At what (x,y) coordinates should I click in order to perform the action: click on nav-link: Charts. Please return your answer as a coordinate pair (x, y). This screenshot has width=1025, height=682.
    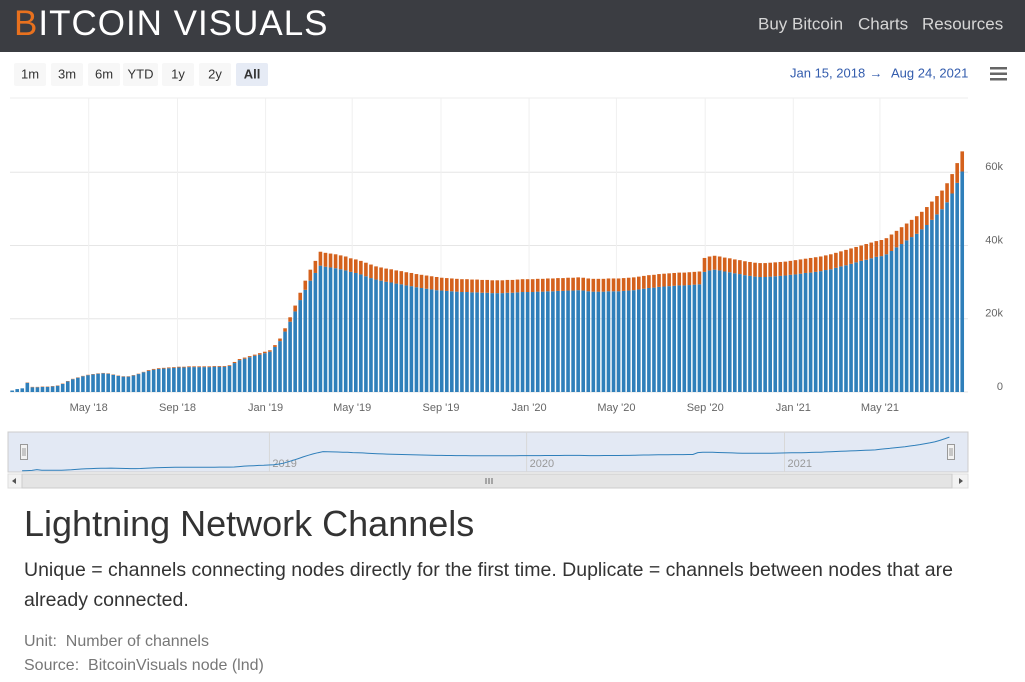
    Looking at the image, I should click on (883, 23).